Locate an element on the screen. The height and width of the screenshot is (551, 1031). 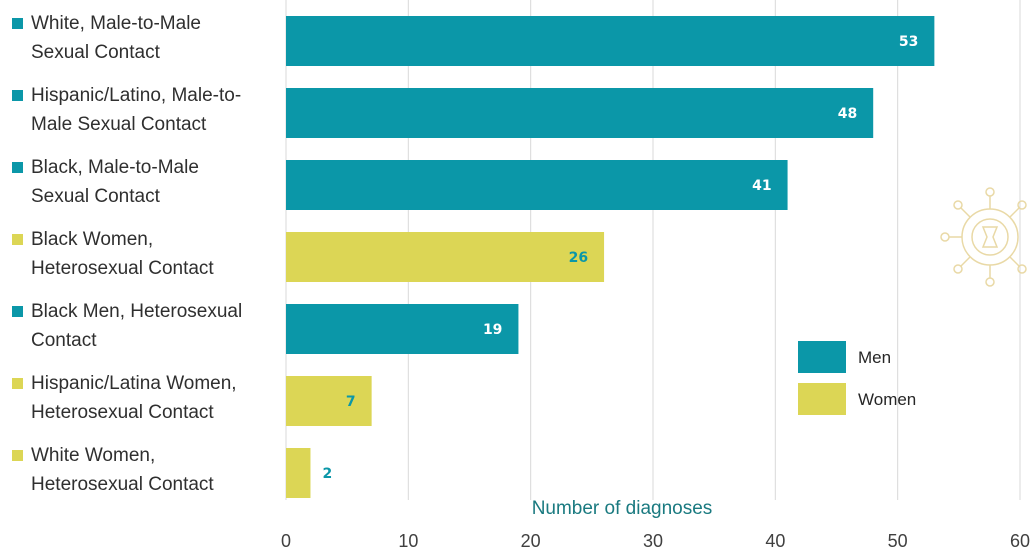
category-label-2: Black, Male-to-Male Sexual Contact is located at coordinates (115, 182).